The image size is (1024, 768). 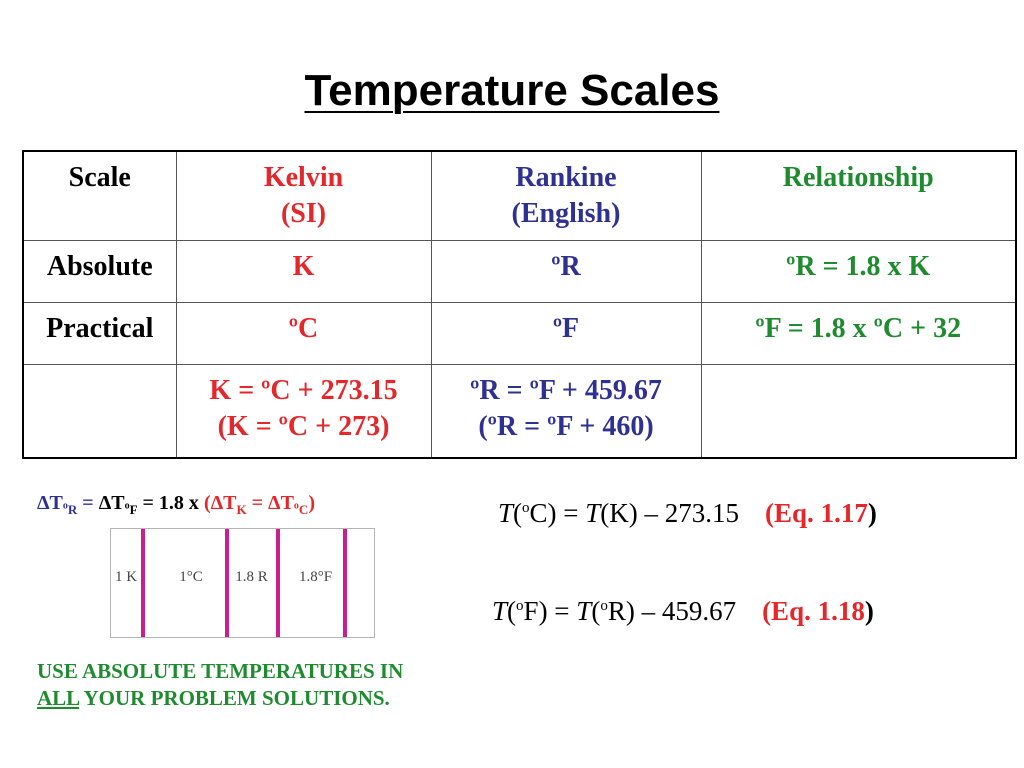 I want to click on absolute-kelvin-unit: K, so click(x=303, y=271).